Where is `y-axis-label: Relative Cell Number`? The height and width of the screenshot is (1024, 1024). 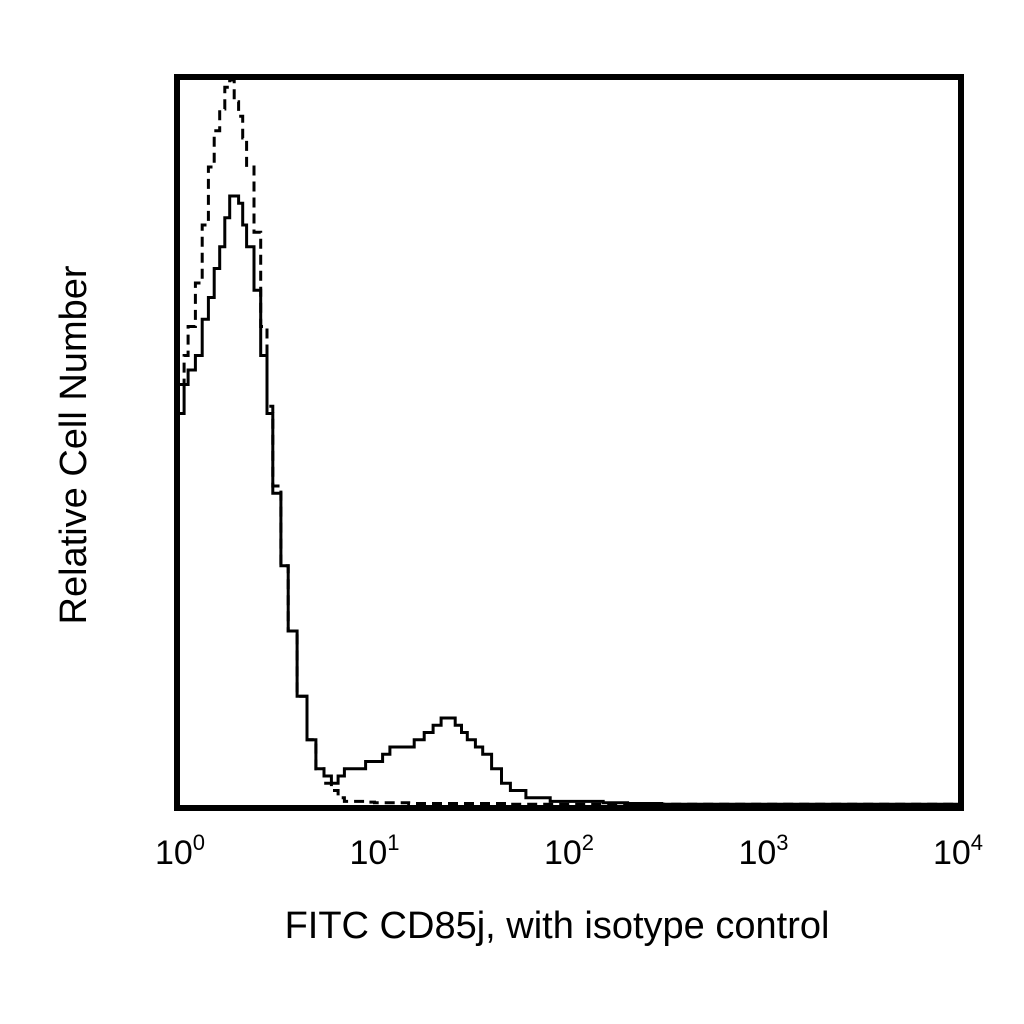 y-axis-label: Relative Cell Number is located at coordinates (74, 444).